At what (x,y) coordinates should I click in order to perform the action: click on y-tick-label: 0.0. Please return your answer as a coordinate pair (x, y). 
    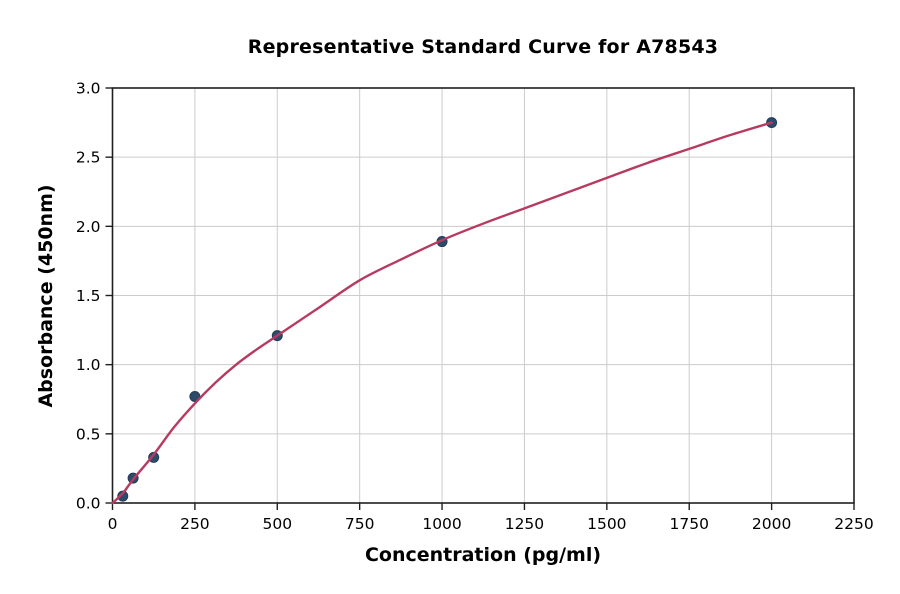
    Looking at the image, I should click on (88, 504).